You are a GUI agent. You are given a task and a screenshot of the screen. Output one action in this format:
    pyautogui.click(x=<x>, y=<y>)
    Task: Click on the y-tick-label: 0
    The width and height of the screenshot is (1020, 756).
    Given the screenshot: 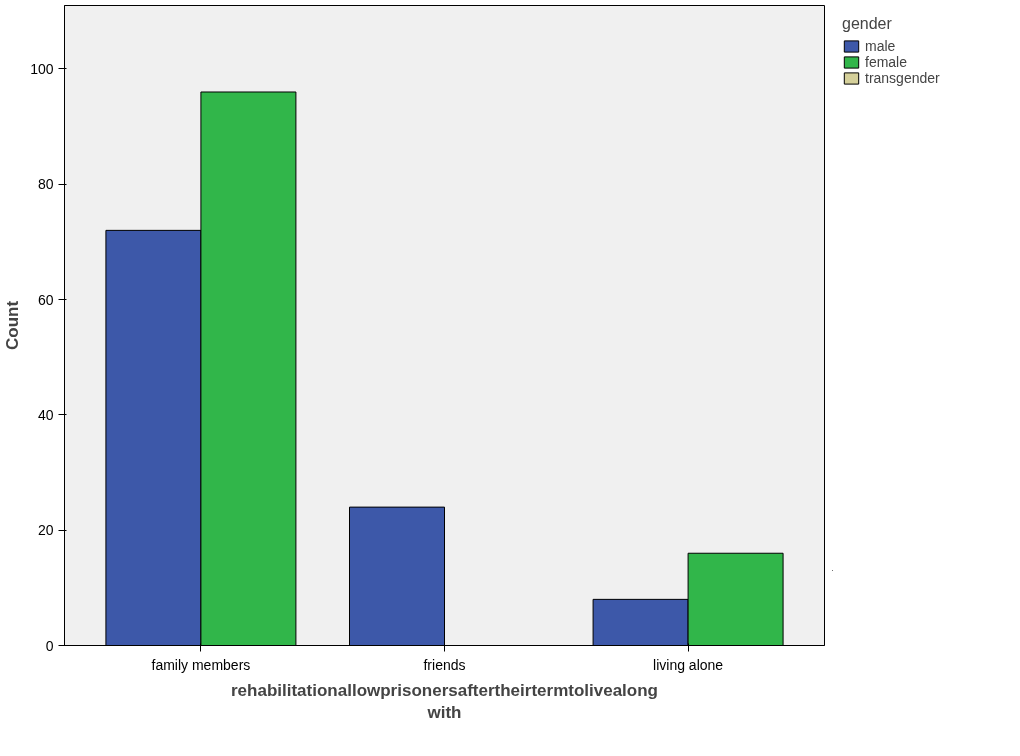 What is the action you would take?
    pyautogui.click(x=49, y=645)
    